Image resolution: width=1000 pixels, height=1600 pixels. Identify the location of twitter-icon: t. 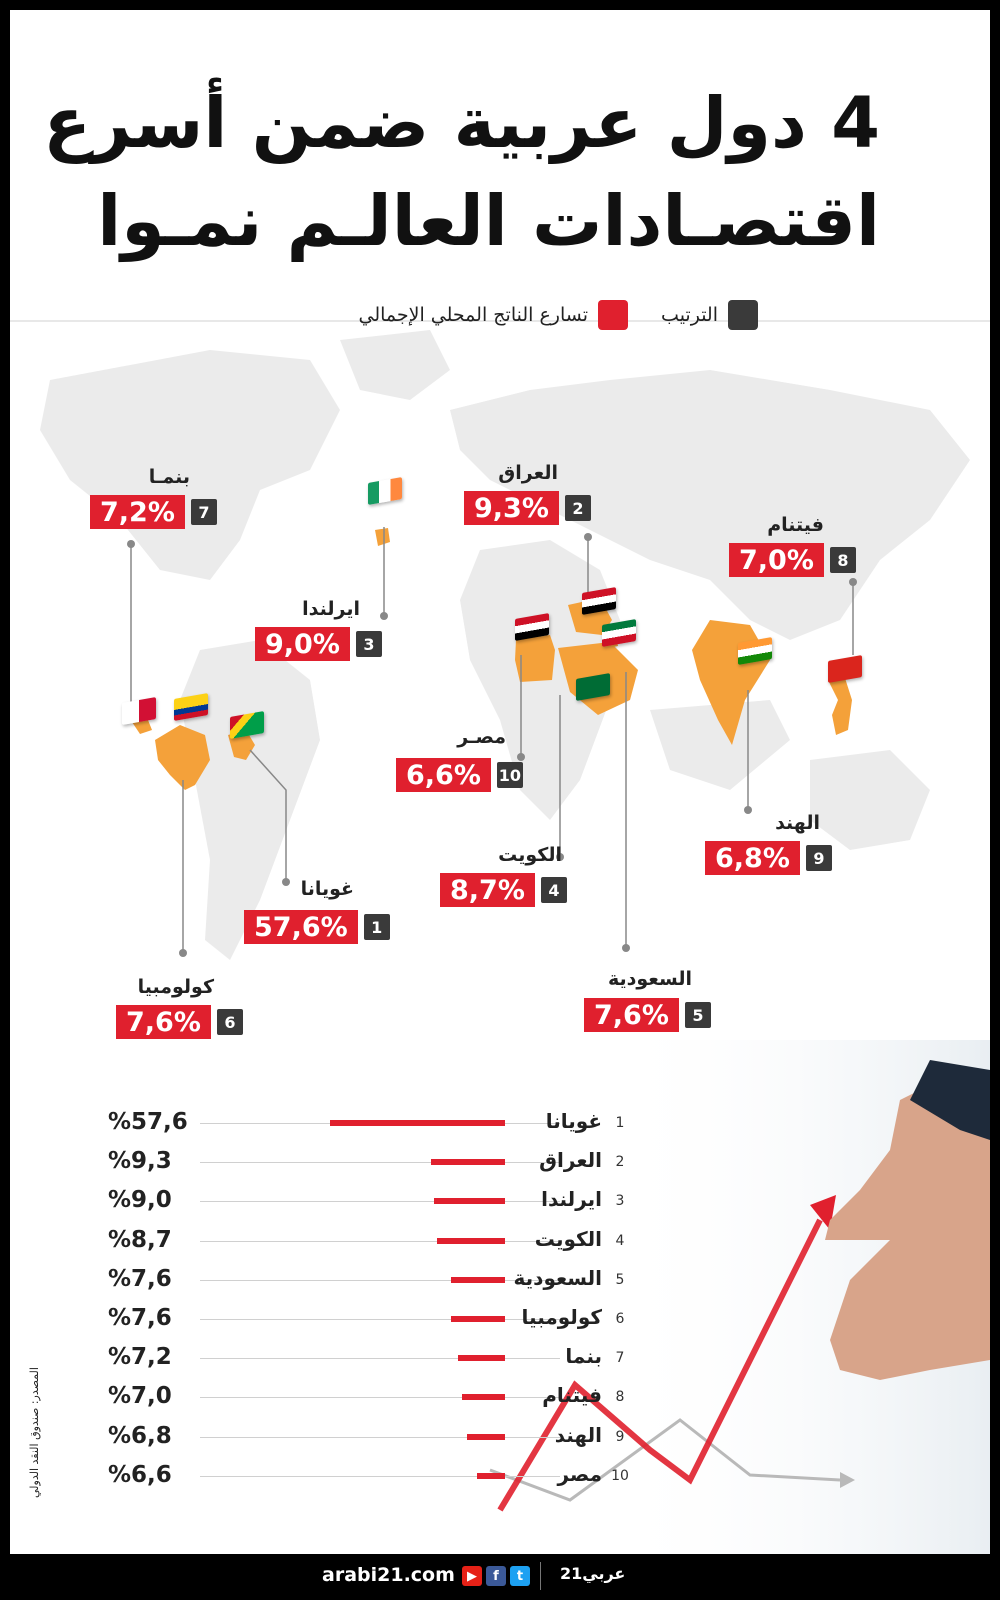
(520, 1576).